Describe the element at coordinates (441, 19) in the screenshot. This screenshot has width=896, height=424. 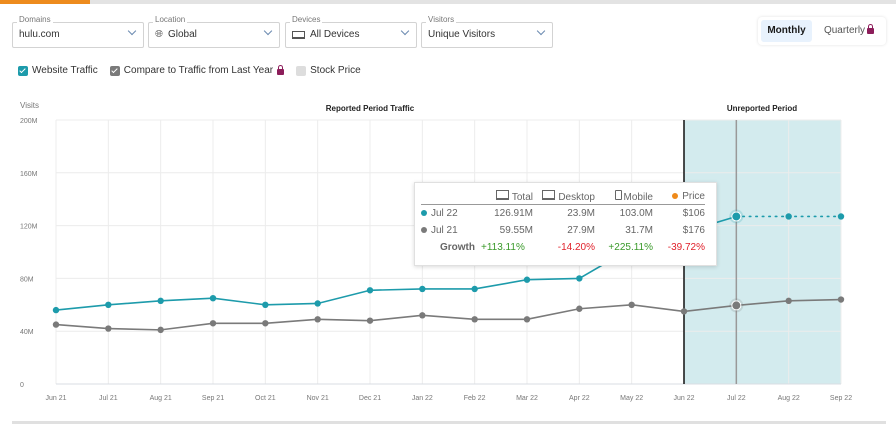
I see `visitors-label: Visitors` at that location.